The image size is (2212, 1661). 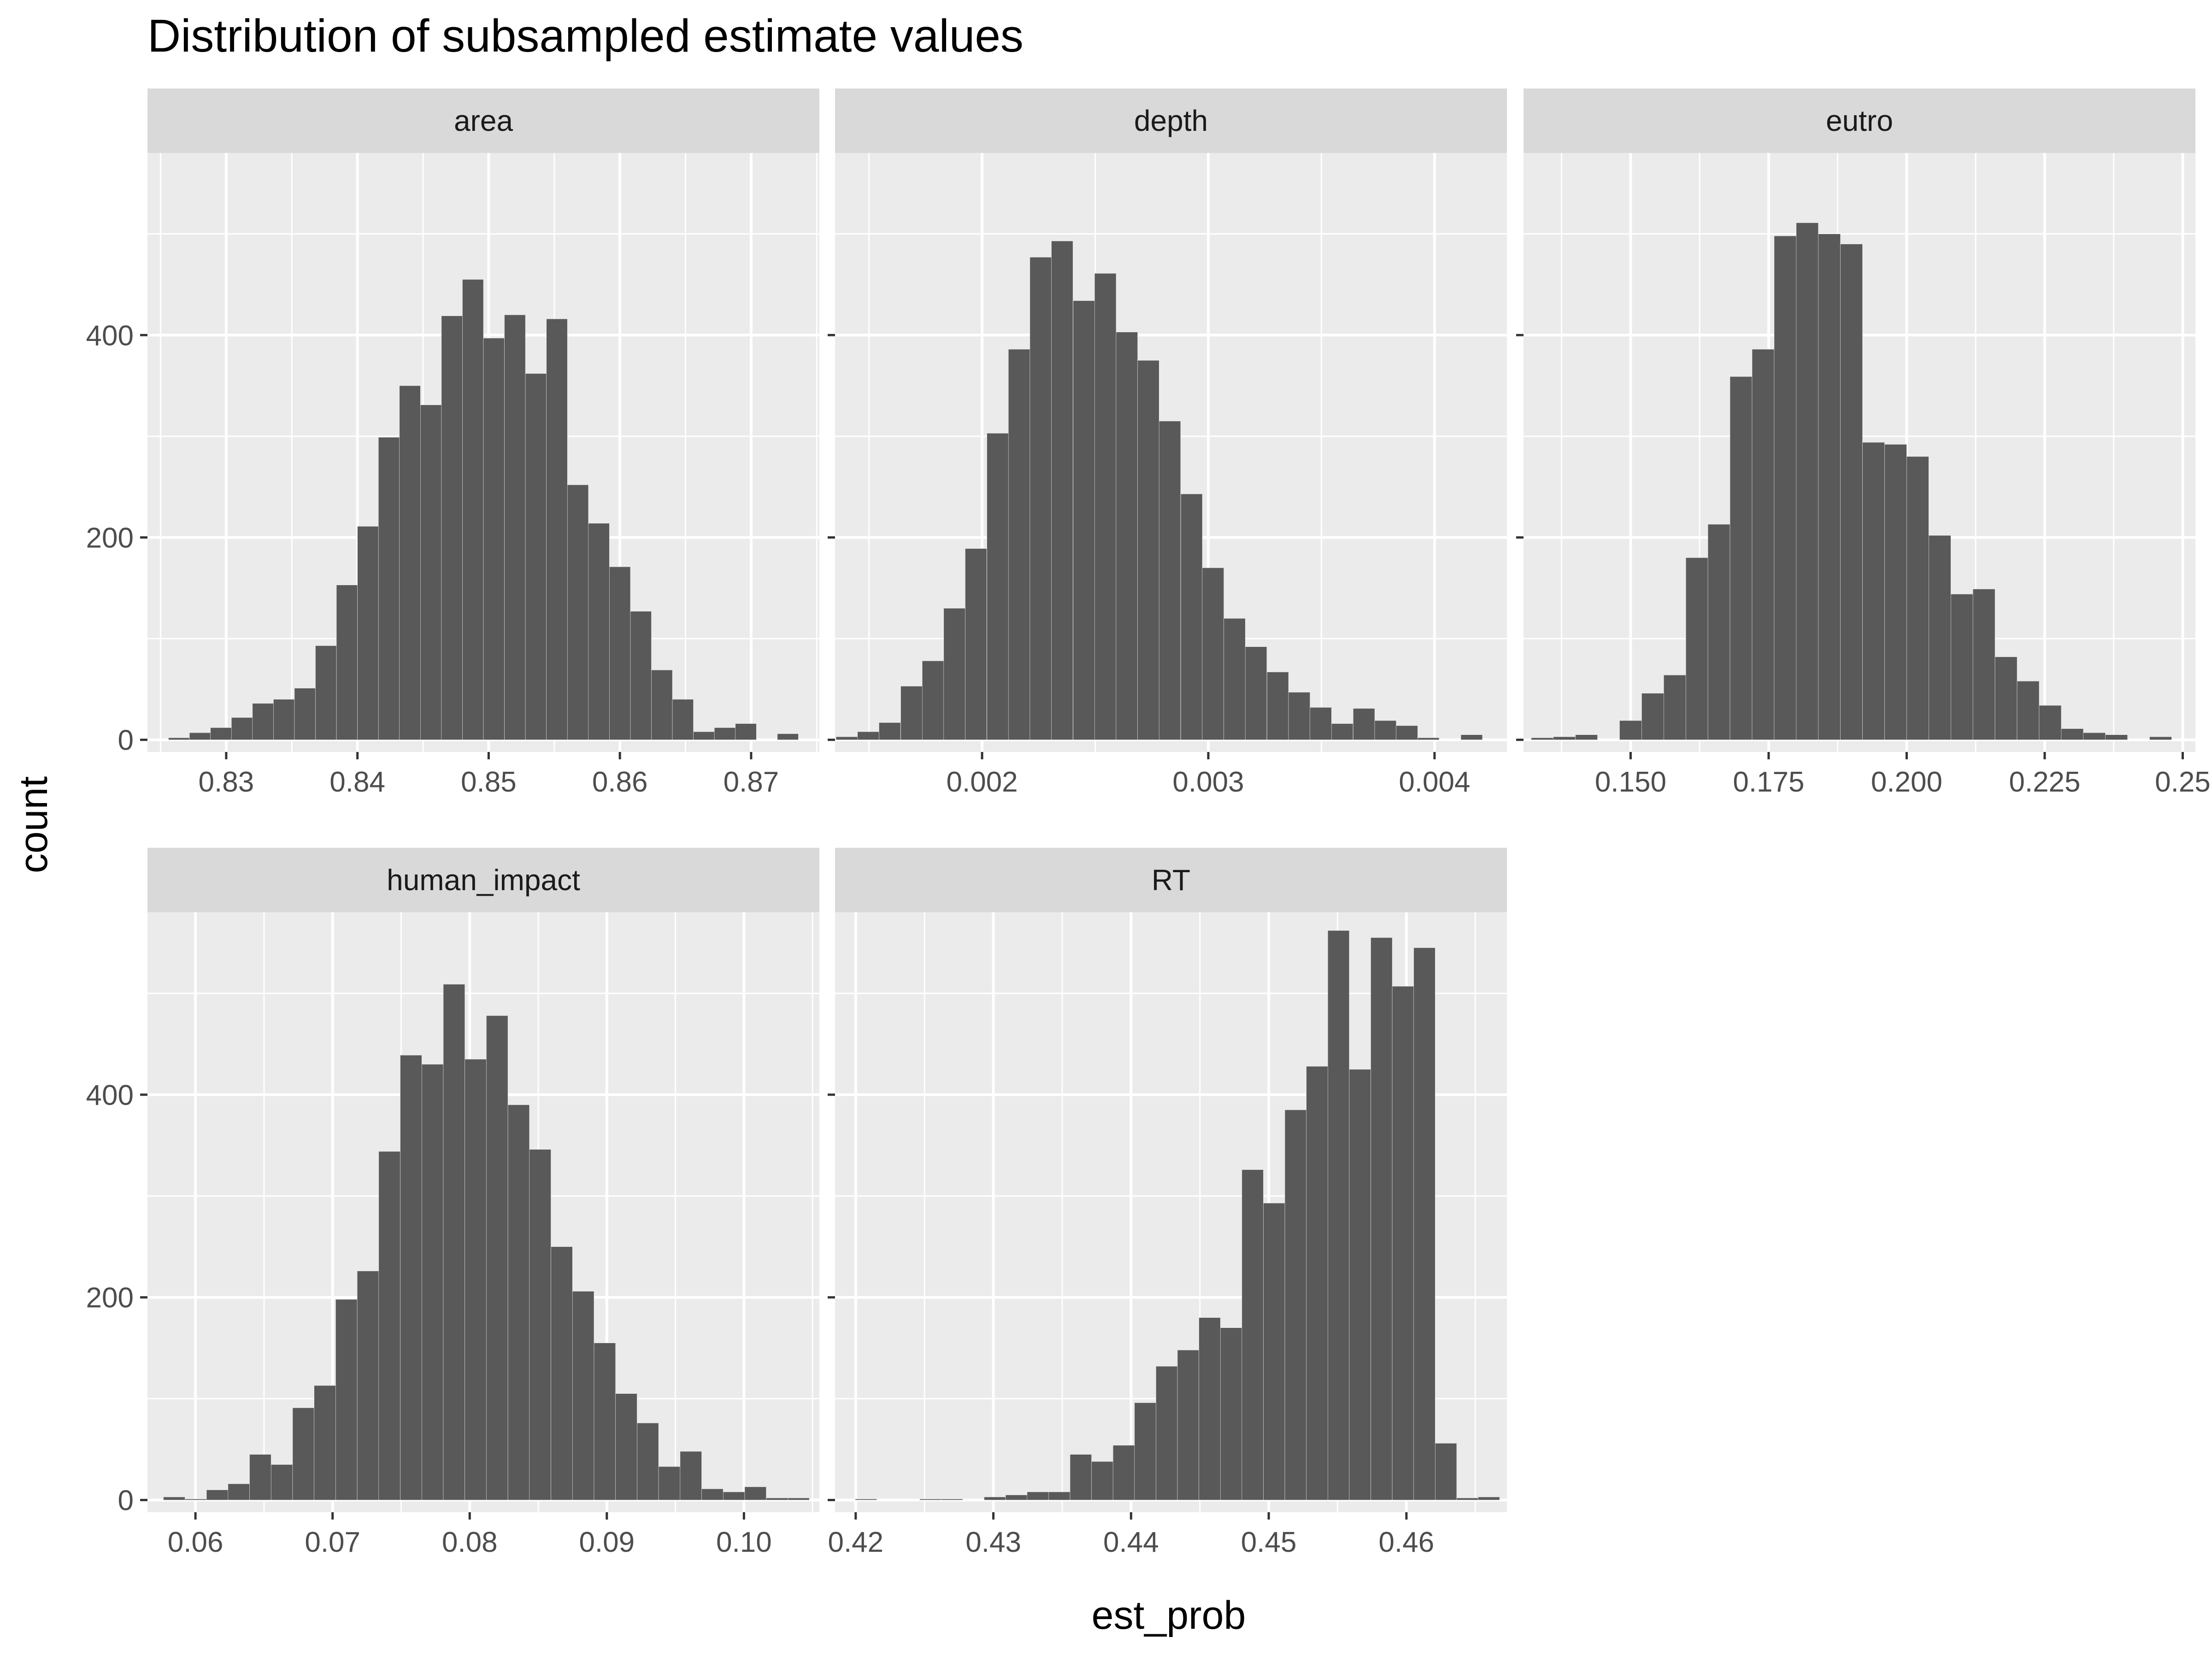 I want to click on x-tick-label: 0.87, so click(x=751, y=782).